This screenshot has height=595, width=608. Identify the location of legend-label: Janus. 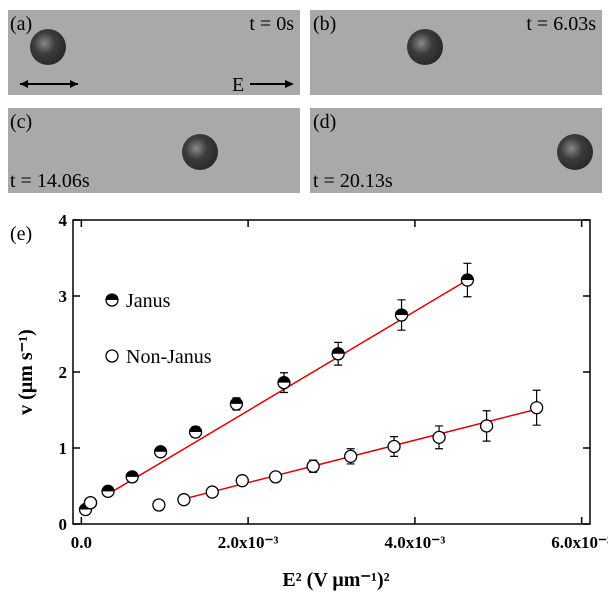
(148, 301).